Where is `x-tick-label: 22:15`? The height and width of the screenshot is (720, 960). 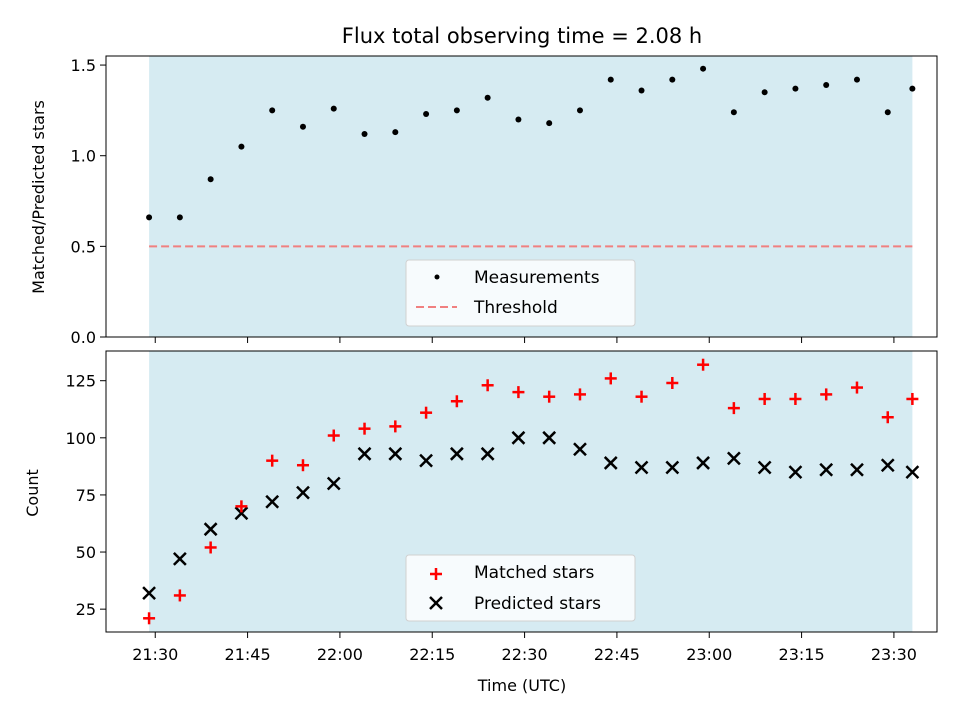
x-tick-label: 22:15 is located at coordinates (432, 654).